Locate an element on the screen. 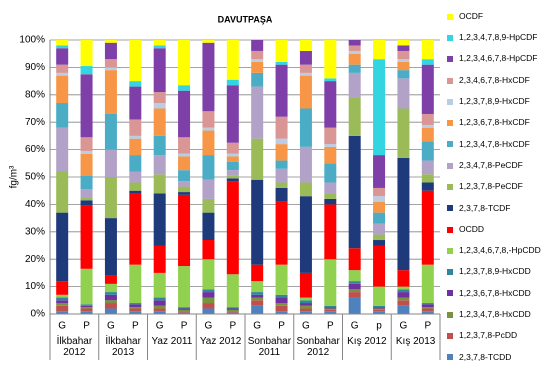 The width and height of the screenshot is (556, 377). group-label: Kış 2012 is located at coordinates (367, 341).